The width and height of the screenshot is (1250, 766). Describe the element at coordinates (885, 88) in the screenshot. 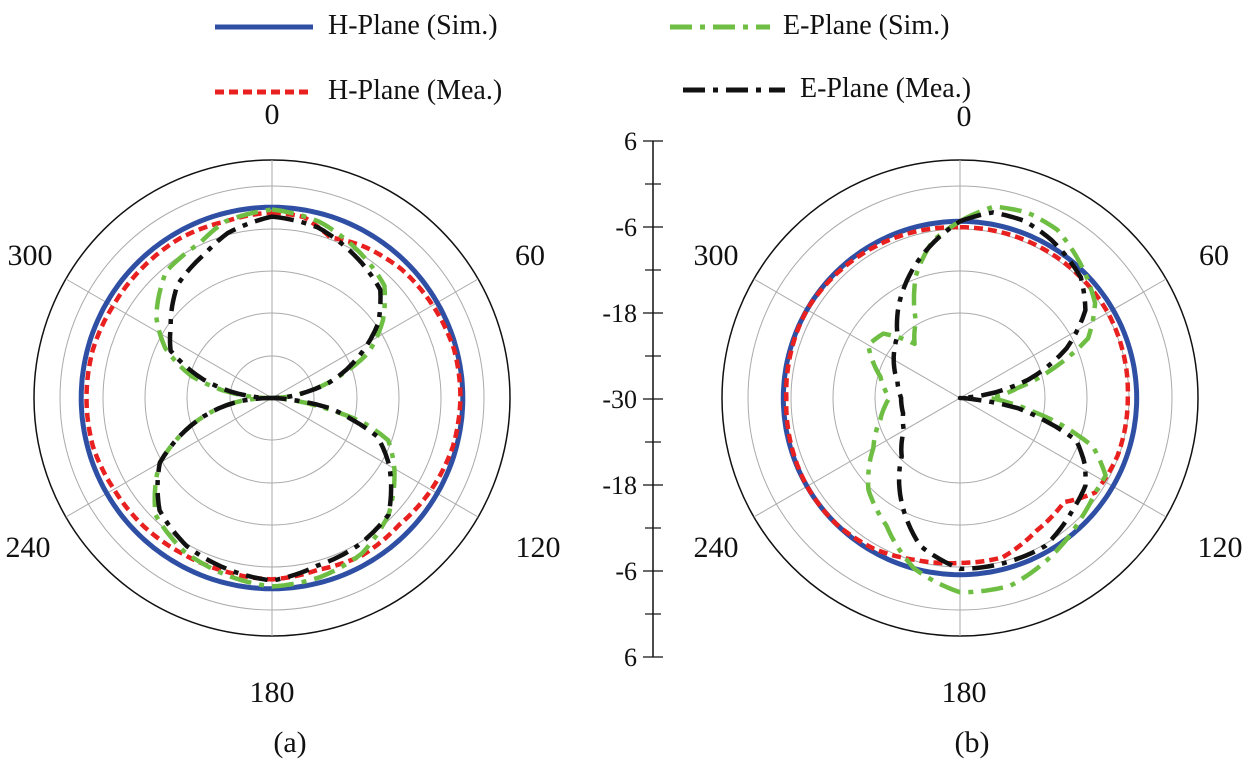

I see `legend-label-e-mea: E-Plane (Mea.)` at that location.